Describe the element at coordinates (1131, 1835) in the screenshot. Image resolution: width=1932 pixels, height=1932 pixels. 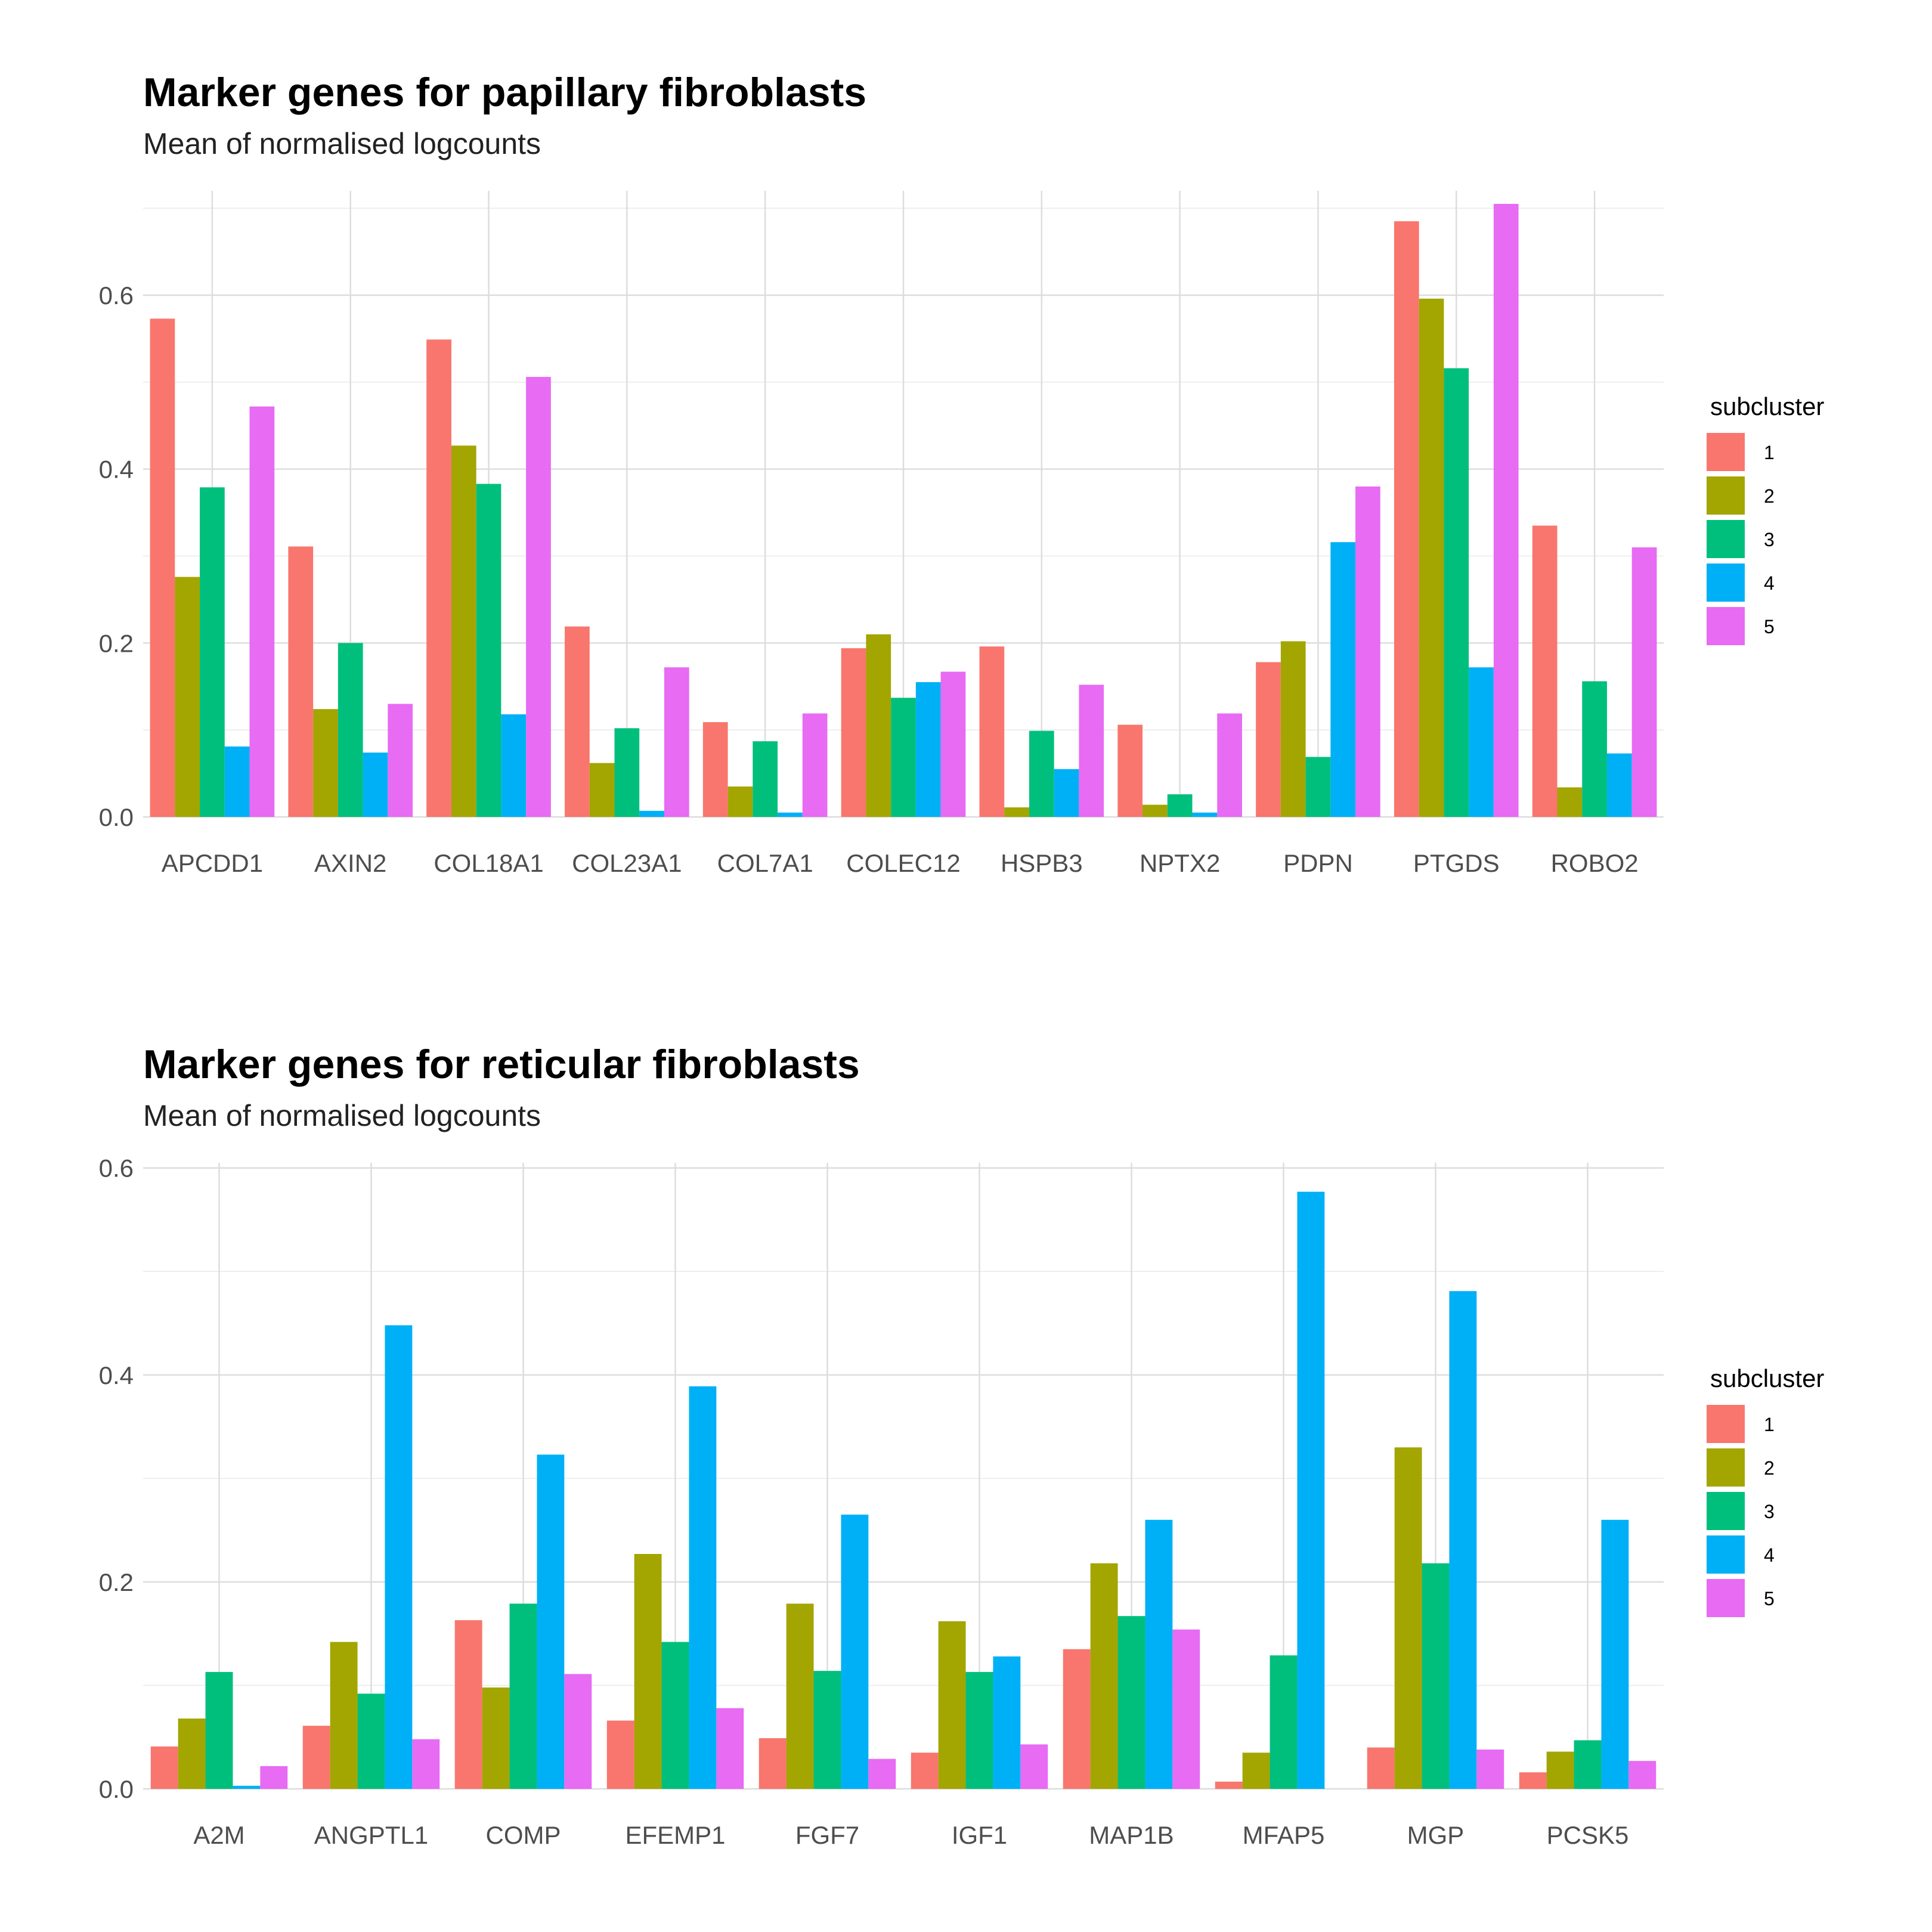
I see `x-tick-label: MAP1B` at that location.